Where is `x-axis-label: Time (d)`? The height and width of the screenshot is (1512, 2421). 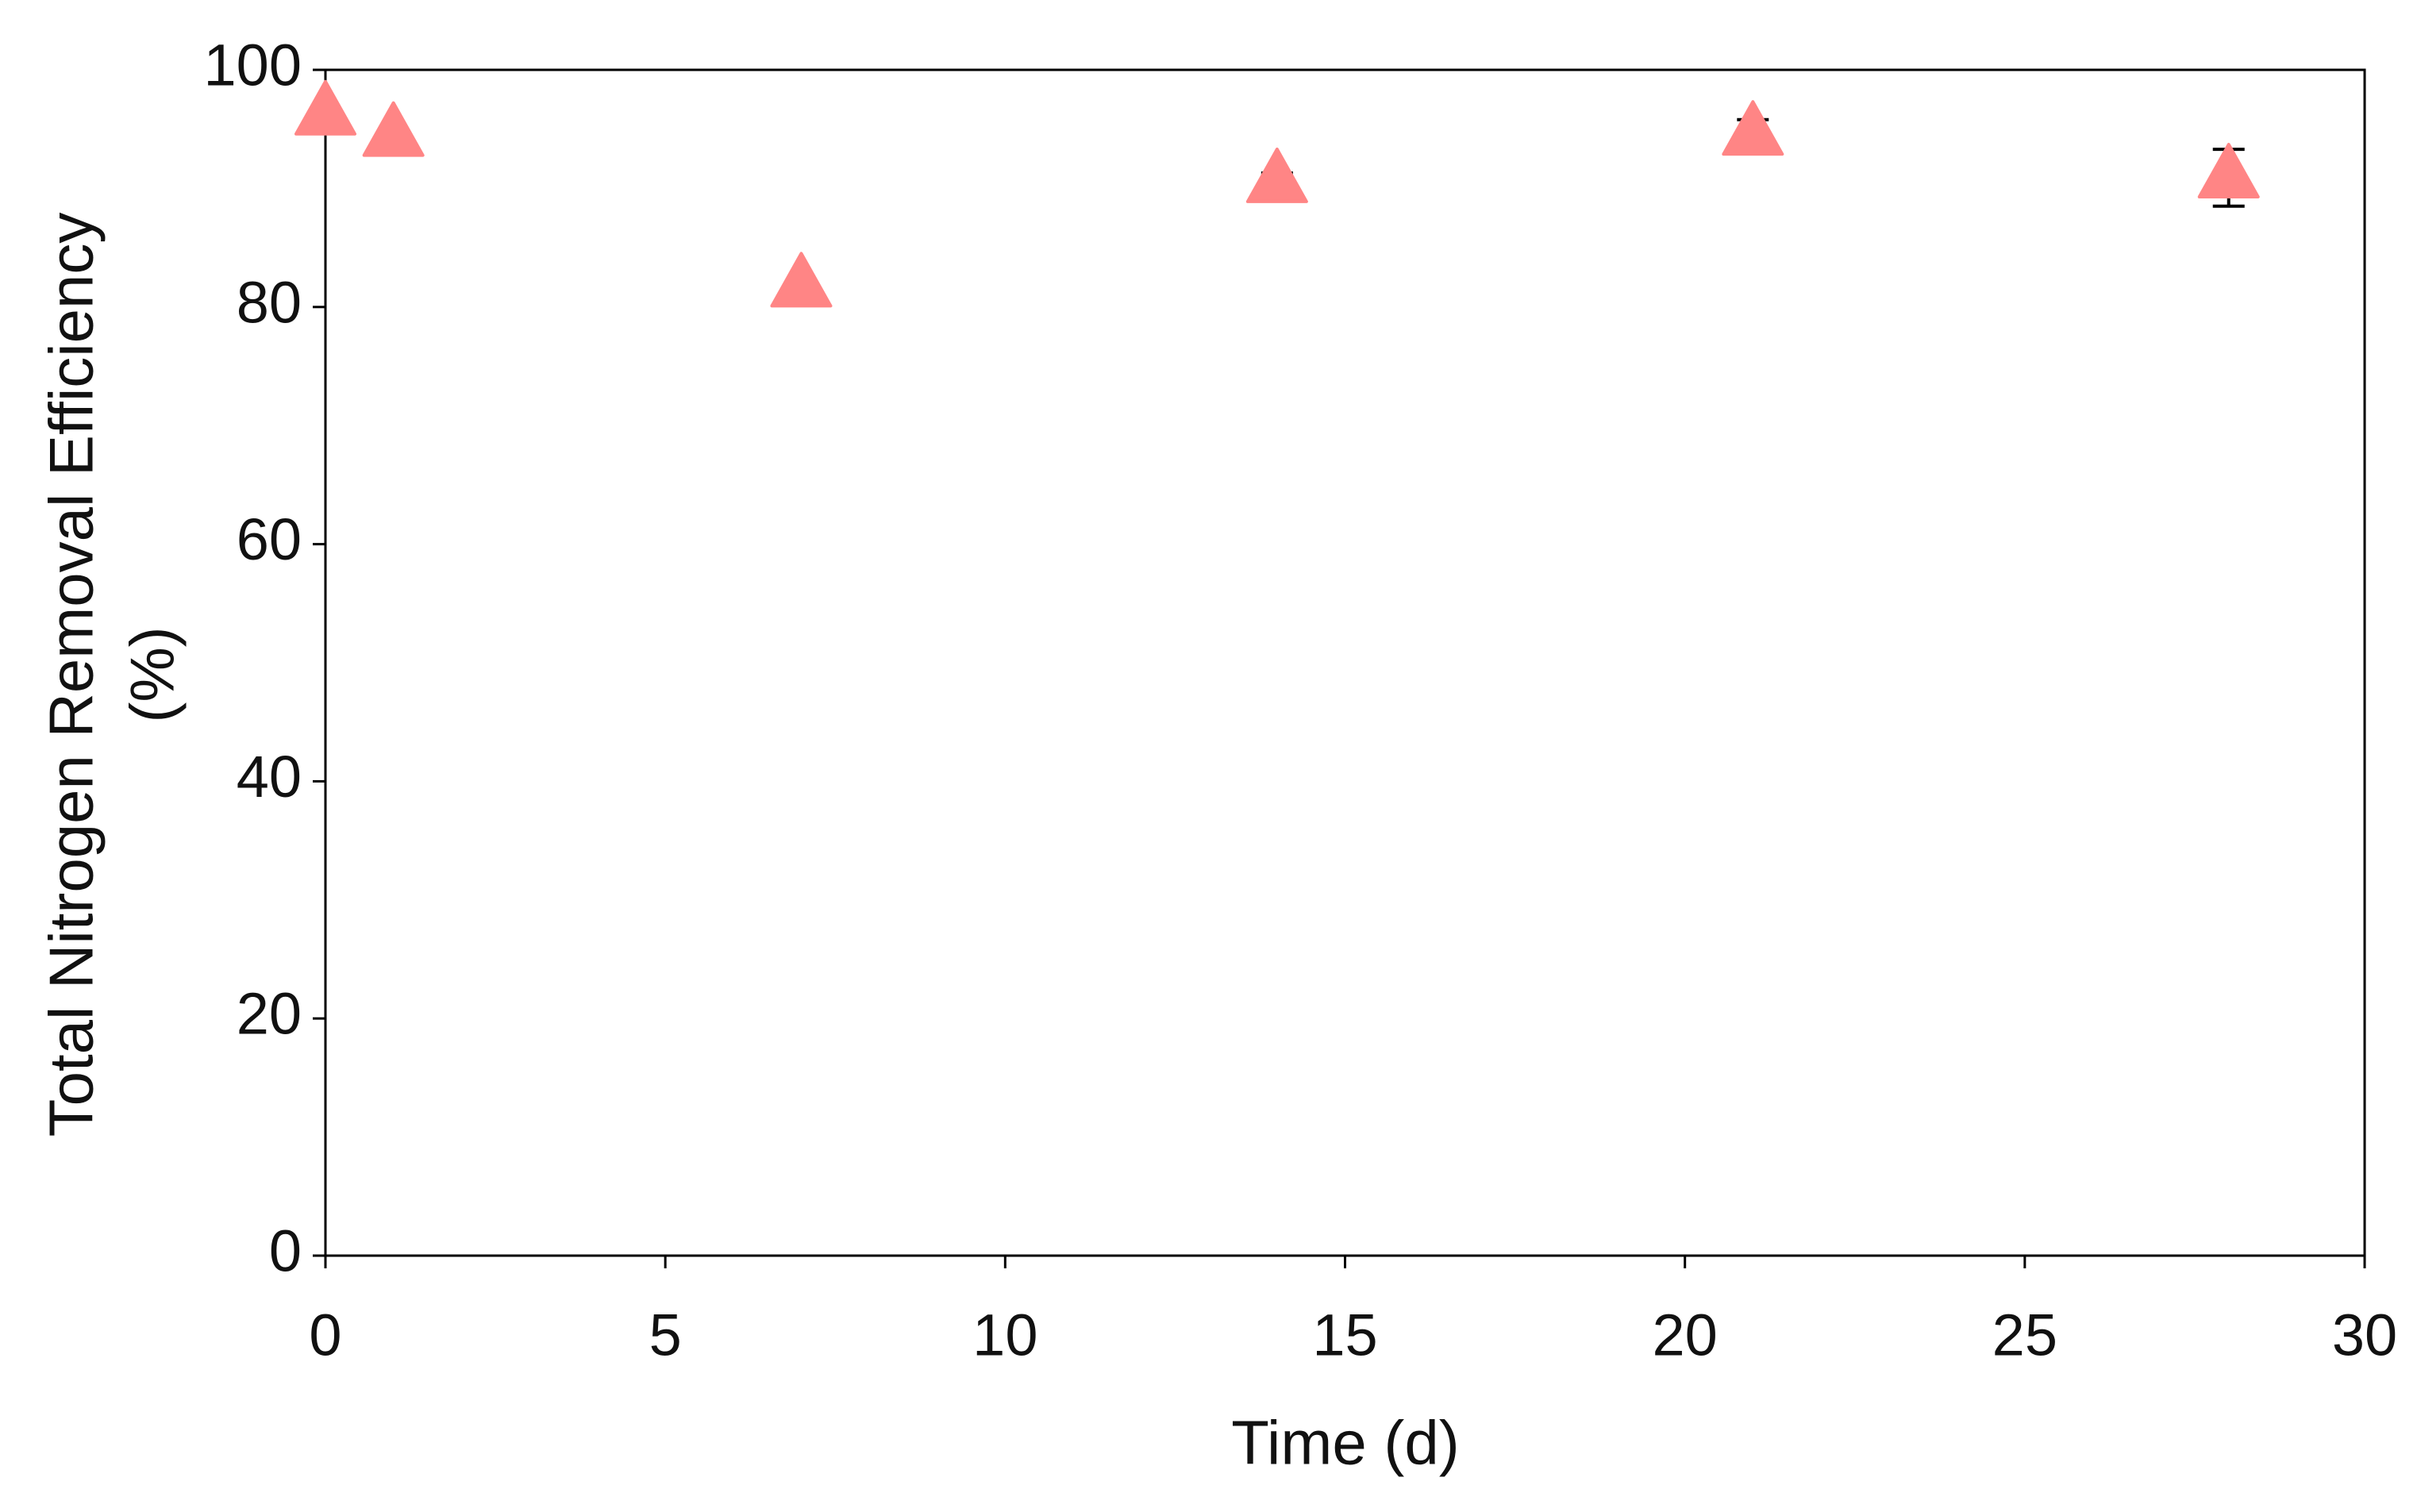 x-axis-label: Time (d) is located at coordinates (1345, 1443).